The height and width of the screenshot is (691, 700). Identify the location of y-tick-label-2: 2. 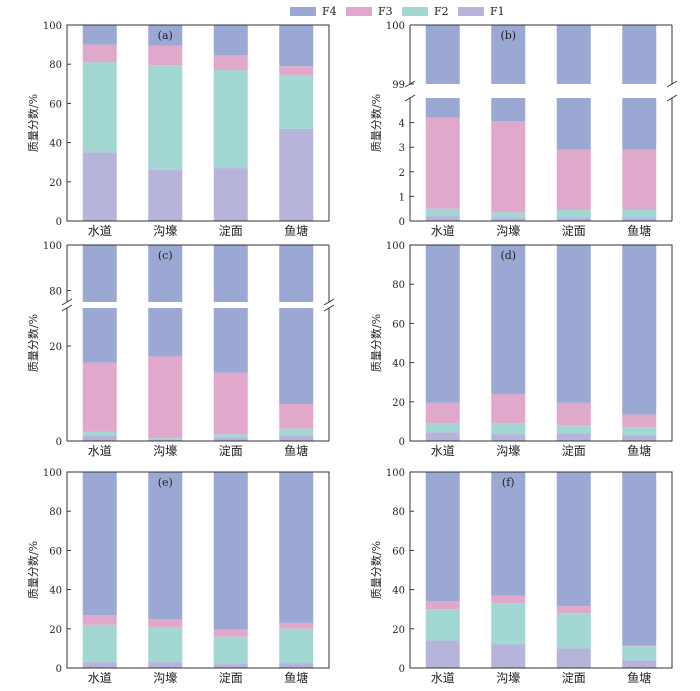
(402, 173).